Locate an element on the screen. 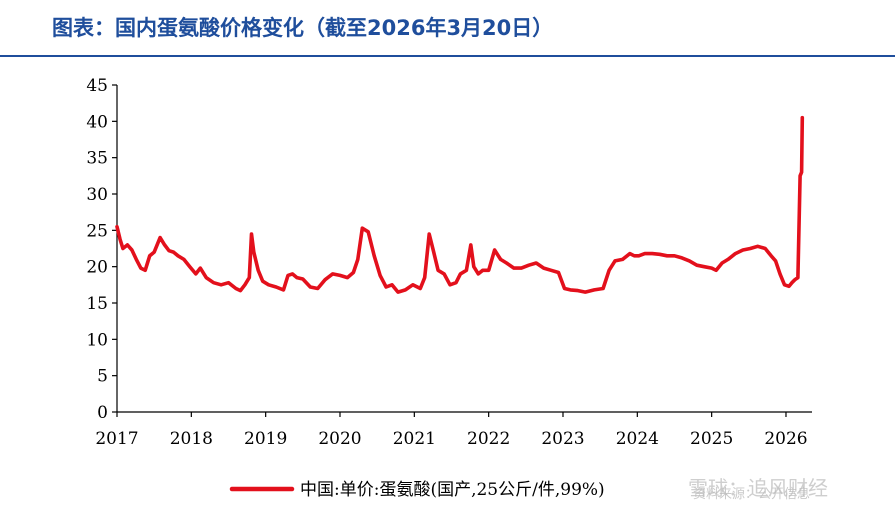  x-tick-label: 2022 is located at coordinates (488, 439).